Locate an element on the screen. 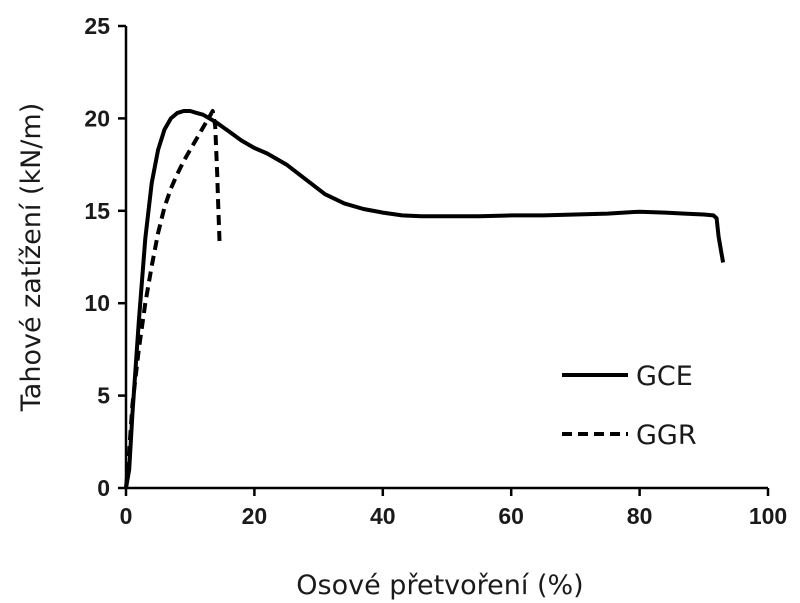 Image resolution: width=800 pixels, height=603 pixels. x-tick-label: 60 is located at coordinates (511, 516).